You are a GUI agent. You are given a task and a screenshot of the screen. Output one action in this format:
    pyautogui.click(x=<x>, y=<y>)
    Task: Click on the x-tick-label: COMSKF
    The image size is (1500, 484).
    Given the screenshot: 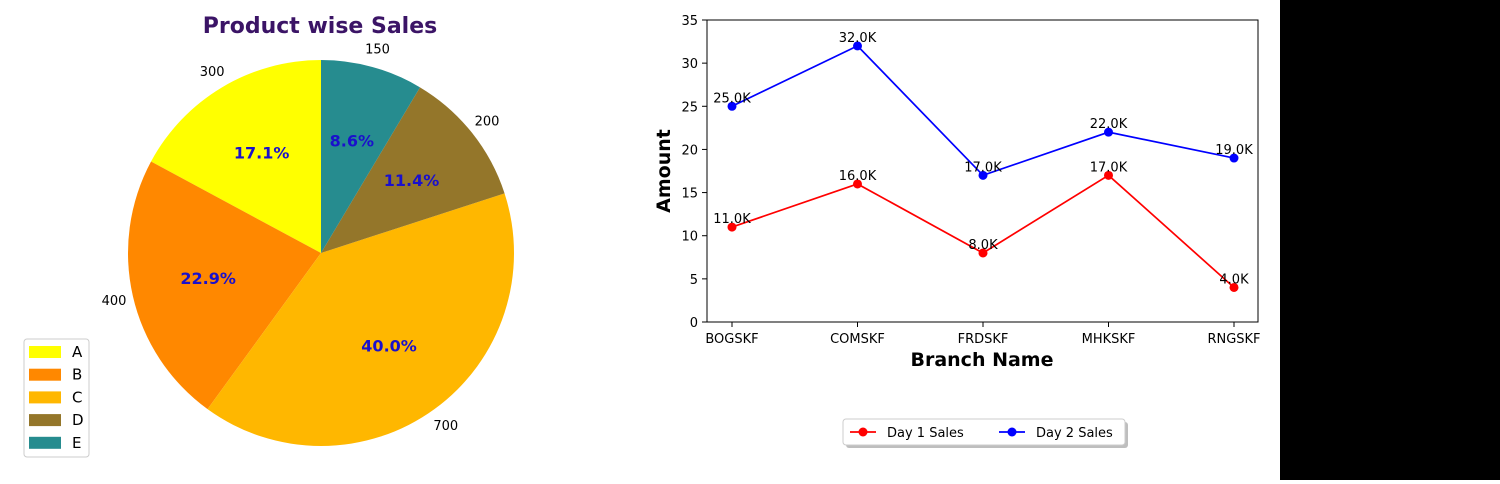 What is the action you would take?
    pyautogui.click(x=857, y=339)
    